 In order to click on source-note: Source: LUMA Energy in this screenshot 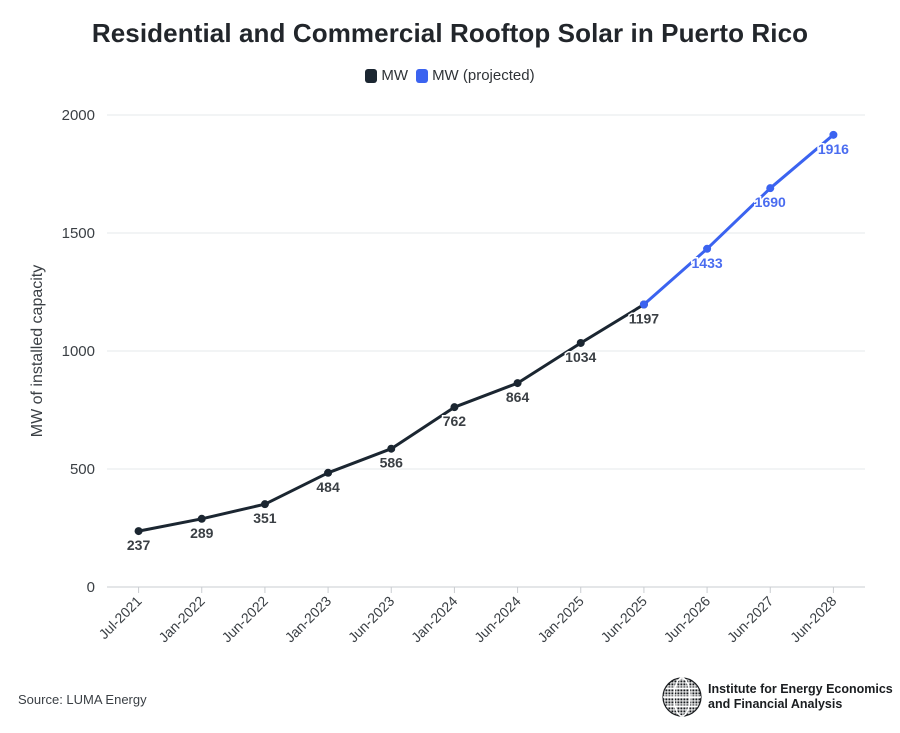, I will do `click(82, 699)`.